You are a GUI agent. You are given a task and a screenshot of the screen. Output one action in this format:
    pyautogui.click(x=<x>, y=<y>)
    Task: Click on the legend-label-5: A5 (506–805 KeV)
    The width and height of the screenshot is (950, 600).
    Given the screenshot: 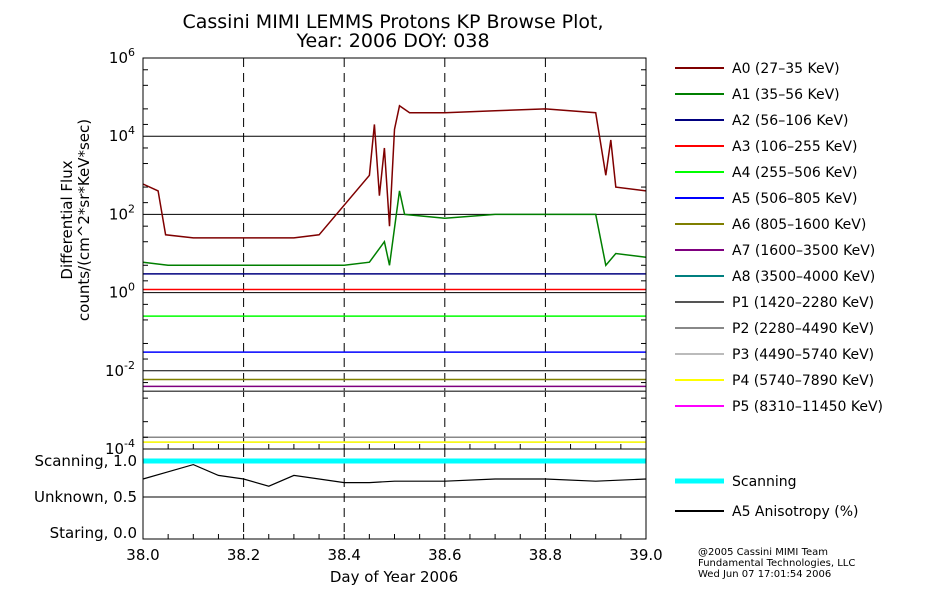 What is the action you would take?
    pyautogui.click(x=794, y=199)
    